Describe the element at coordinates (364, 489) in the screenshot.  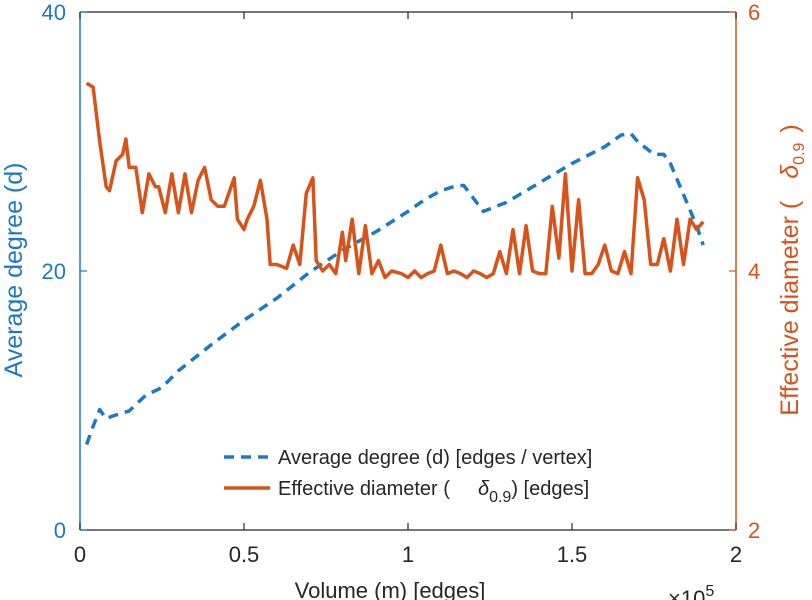
I see `legend-effective-pre: Effective diameter (` at that location.